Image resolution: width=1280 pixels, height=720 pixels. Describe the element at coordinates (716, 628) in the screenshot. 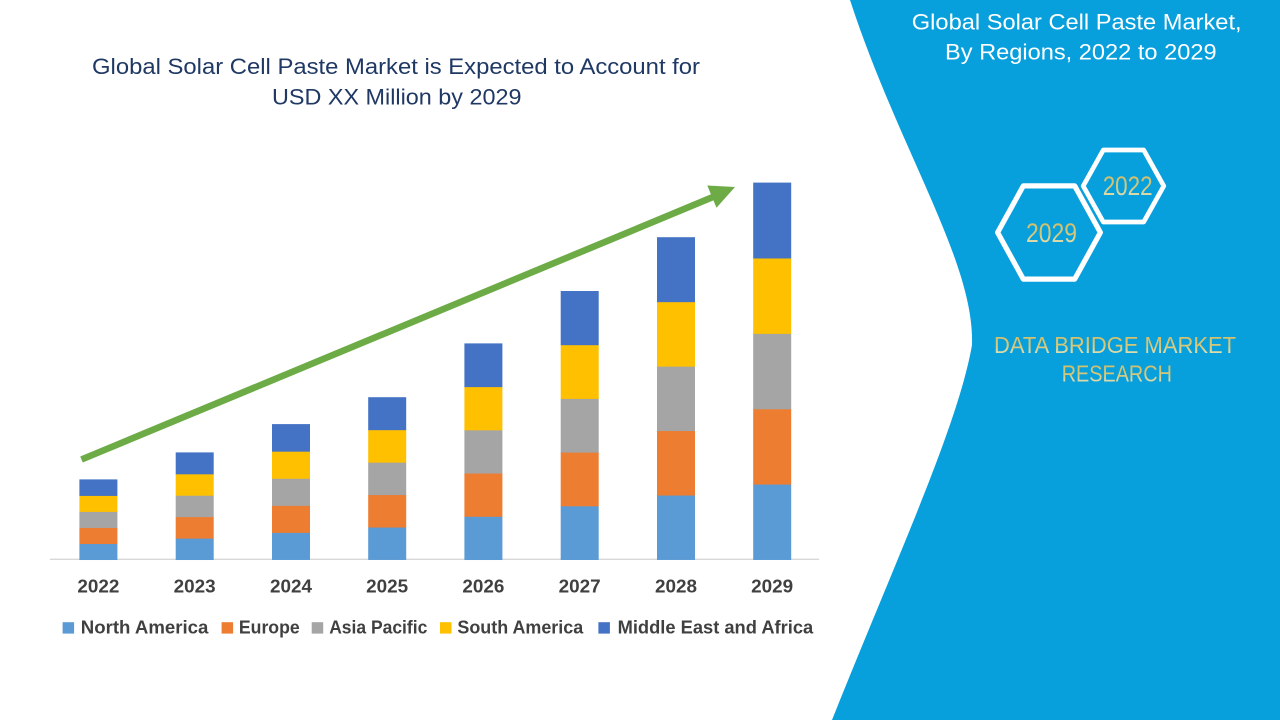

I see `svg-text: Middle East and Africa` at that location.